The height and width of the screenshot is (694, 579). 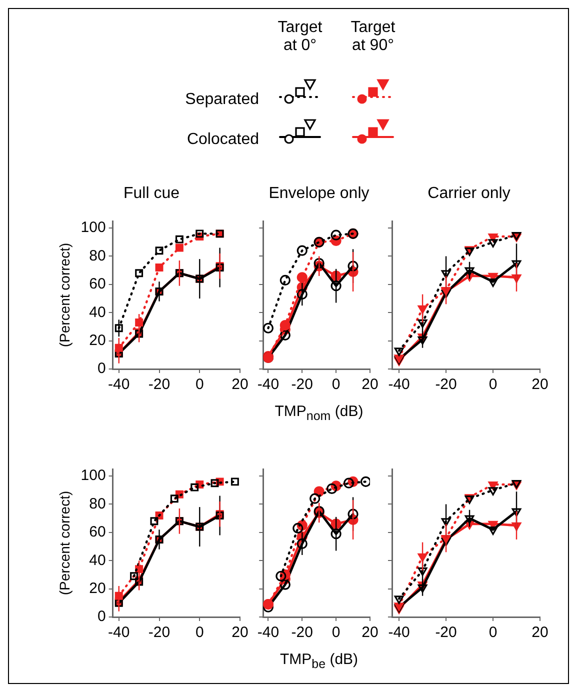 What do you see at coordinates (151, 194) in the screenshot?
I see `chart-title: Full cue` at bounding box center [151, 194].